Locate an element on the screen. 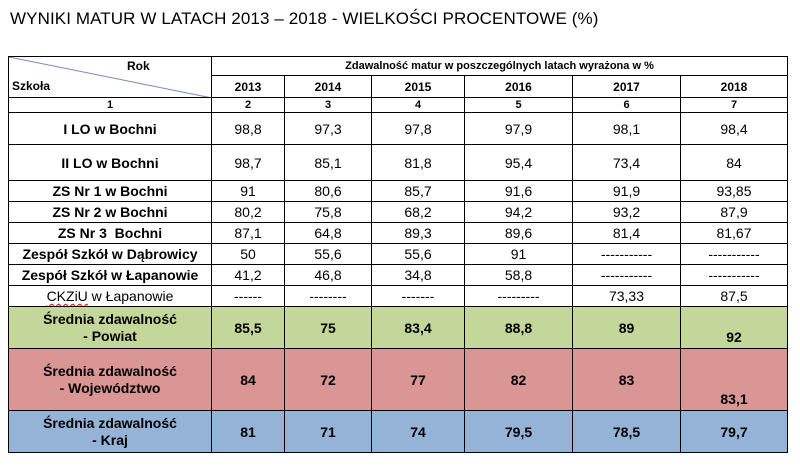 This screenshot has width=800, height=467. average-value: 74 is located at coordinates (418, 431).